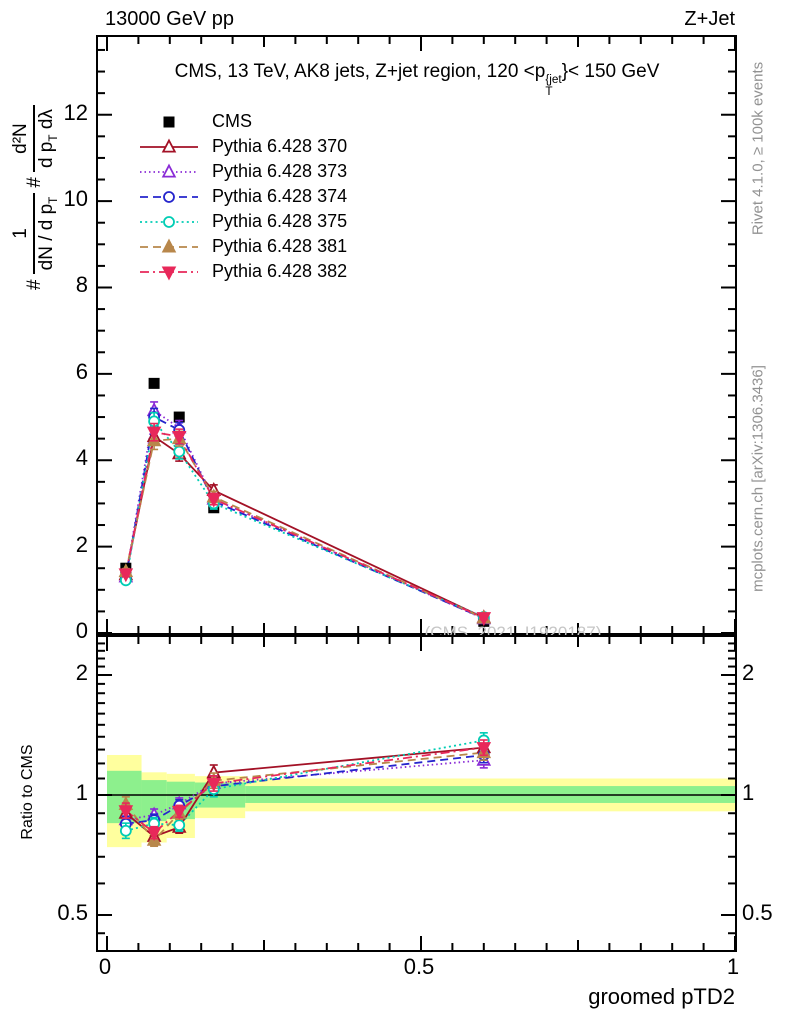 This screenshot has height=1024, width=786. What do you see at coordinates (81, 458) in the screenshot?
I see `tick-label: 4` at bounding box center [81, 458].